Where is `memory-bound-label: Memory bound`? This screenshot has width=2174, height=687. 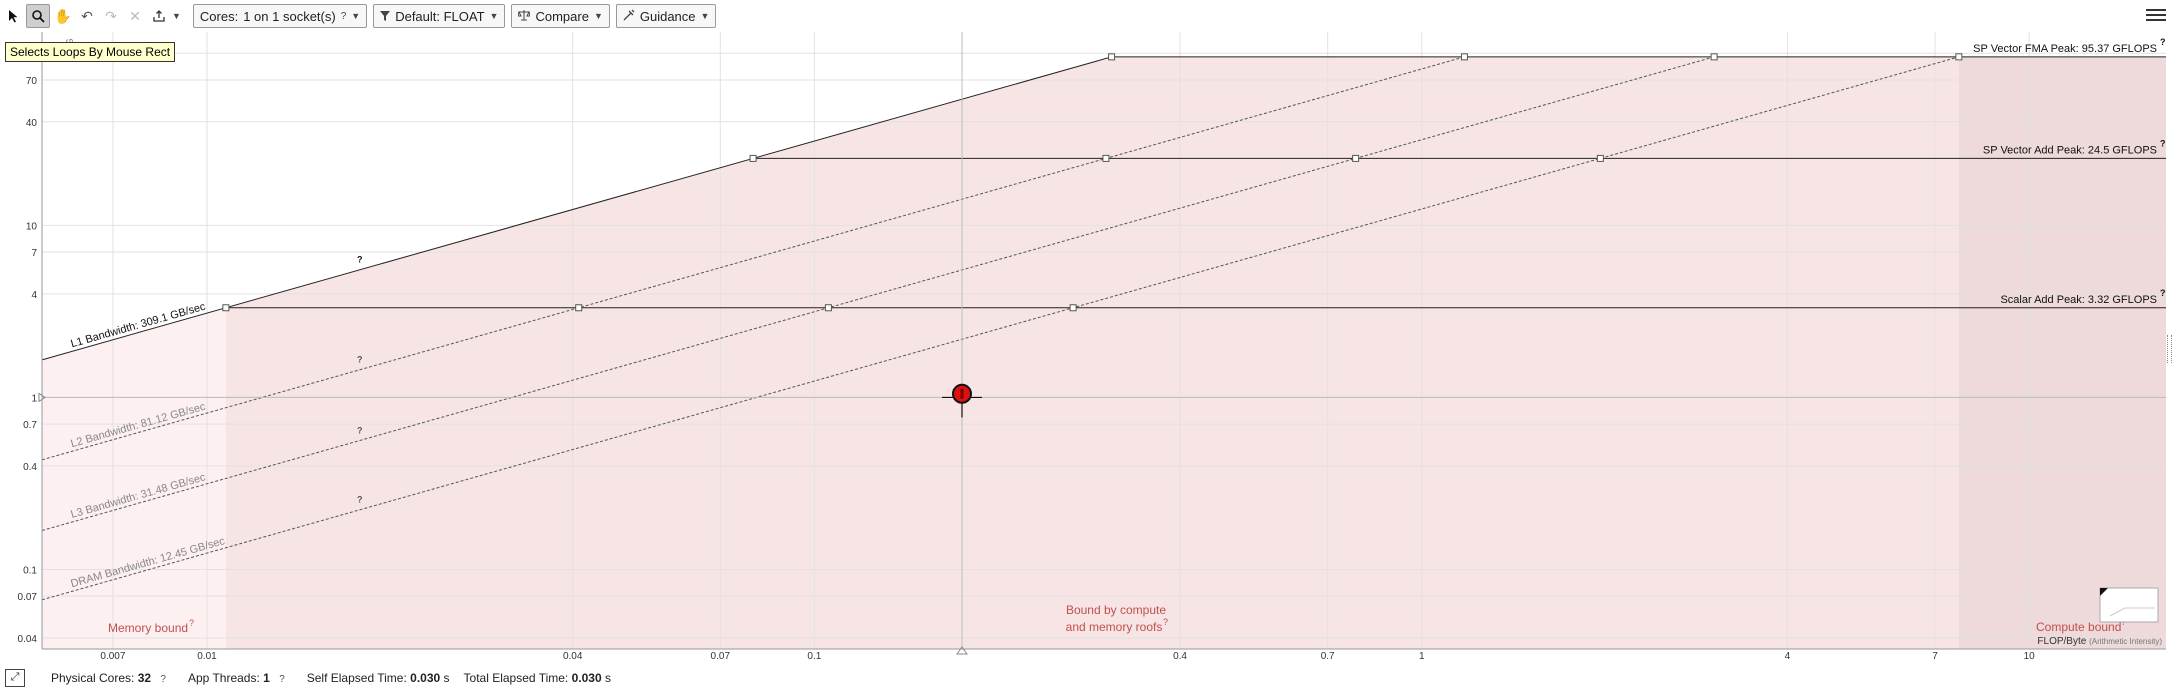
memory-bound-label: Memory bound is located at coordinates (148, 628).